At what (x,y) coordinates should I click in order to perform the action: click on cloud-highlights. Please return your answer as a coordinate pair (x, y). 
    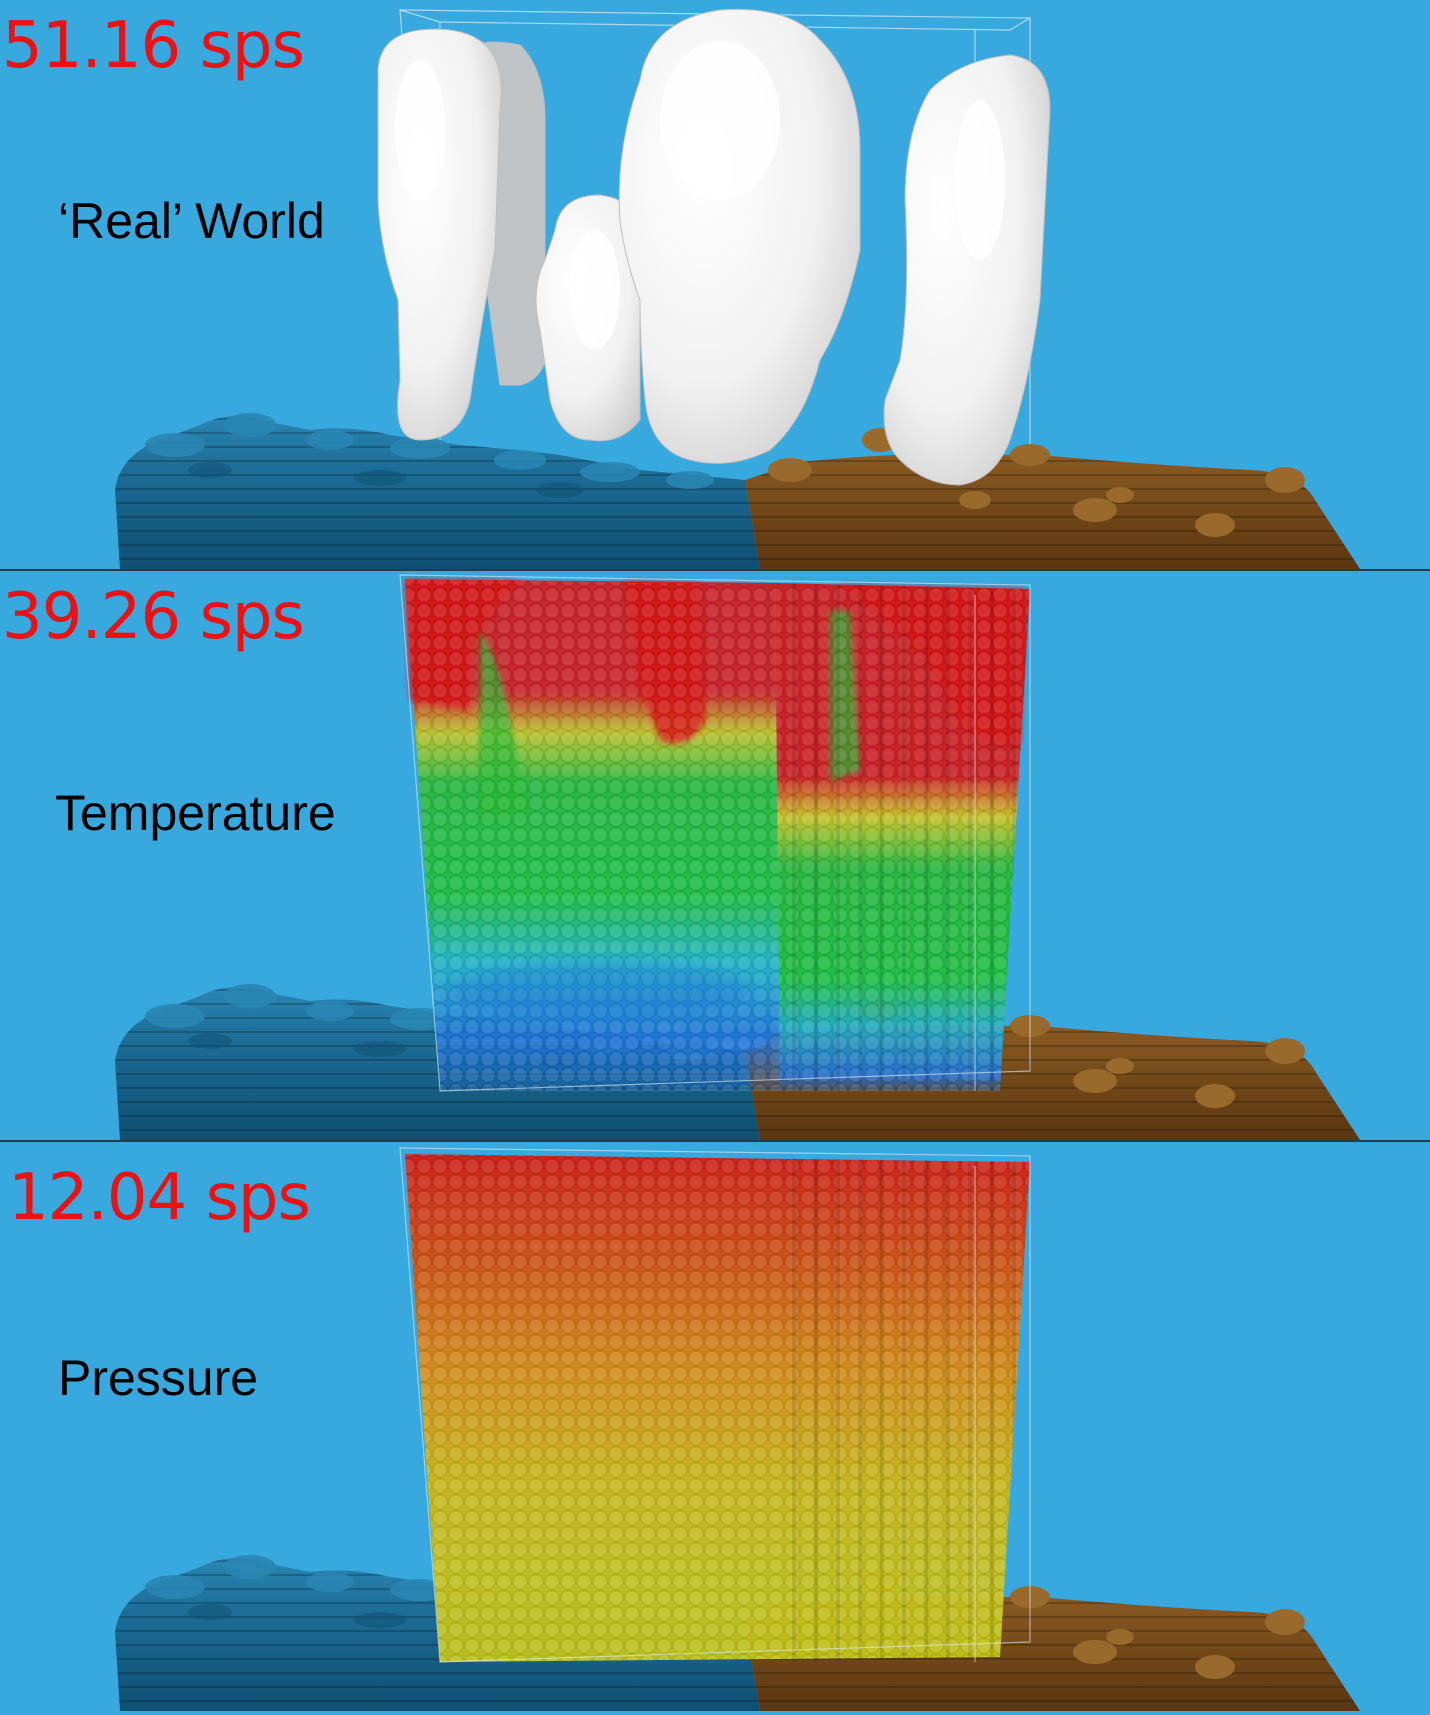
    Looking at the image, I should click on (700, 195).